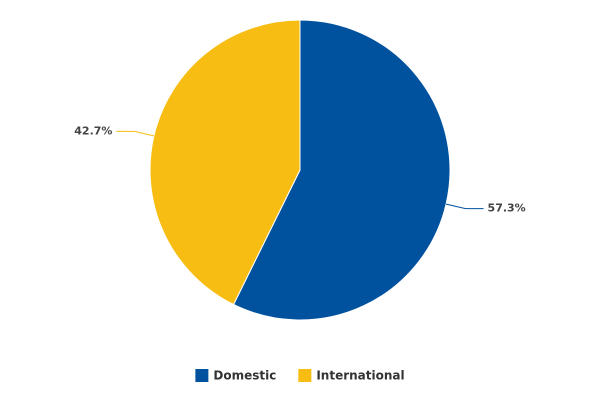  I want to click on data-label: 57.3%, so click(507, 208).